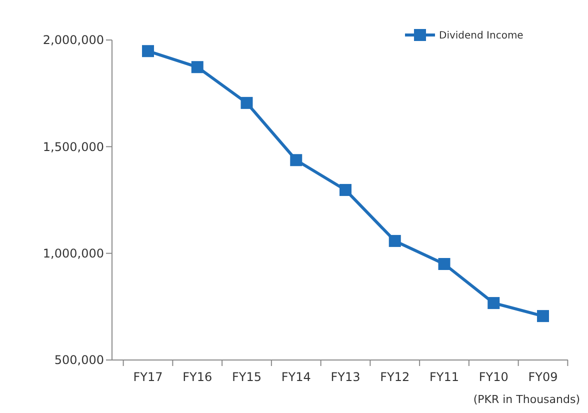 The width and height of the screenshot is (588, 413). I want to click on x-tick-label: FY11, so click(444, 377).